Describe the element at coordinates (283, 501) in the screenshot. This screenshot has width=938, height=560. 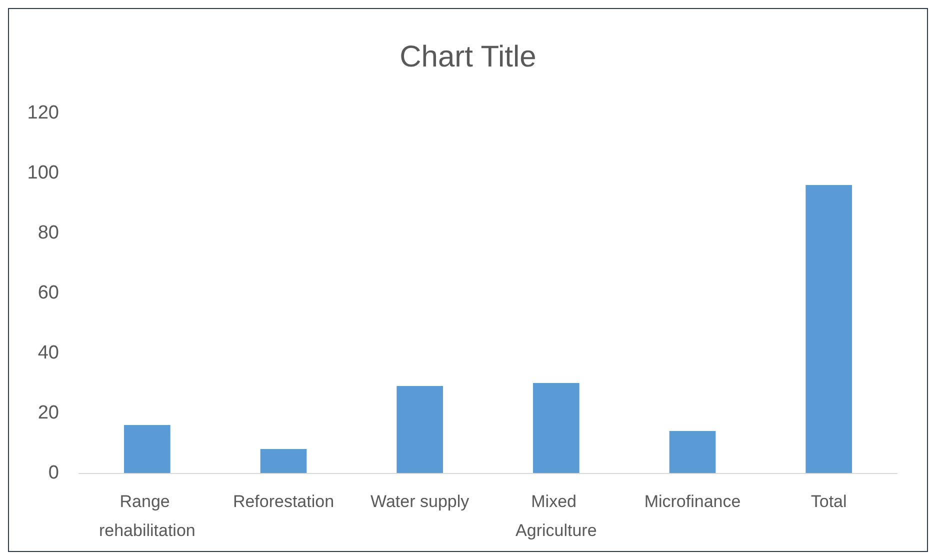
I see `x-tick-label: Reforestation` at that location.